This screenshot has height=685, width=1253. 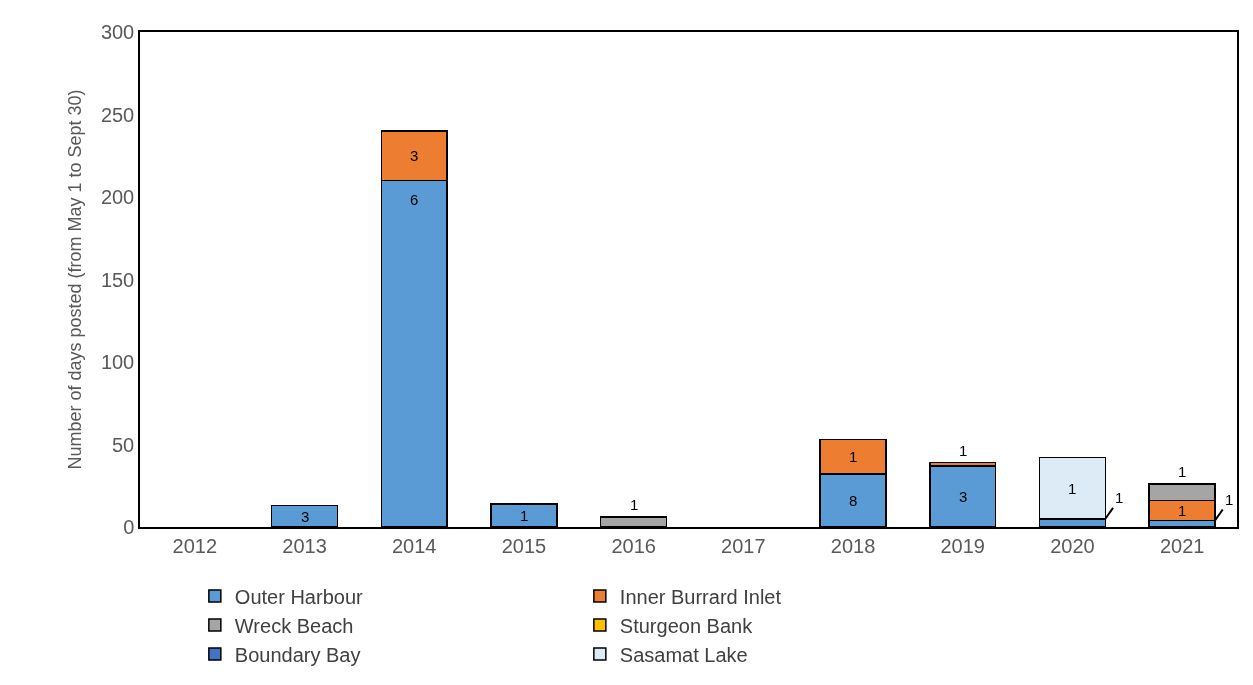 I want to click on x-tick-label: 2019, so click(x=962, y=545).